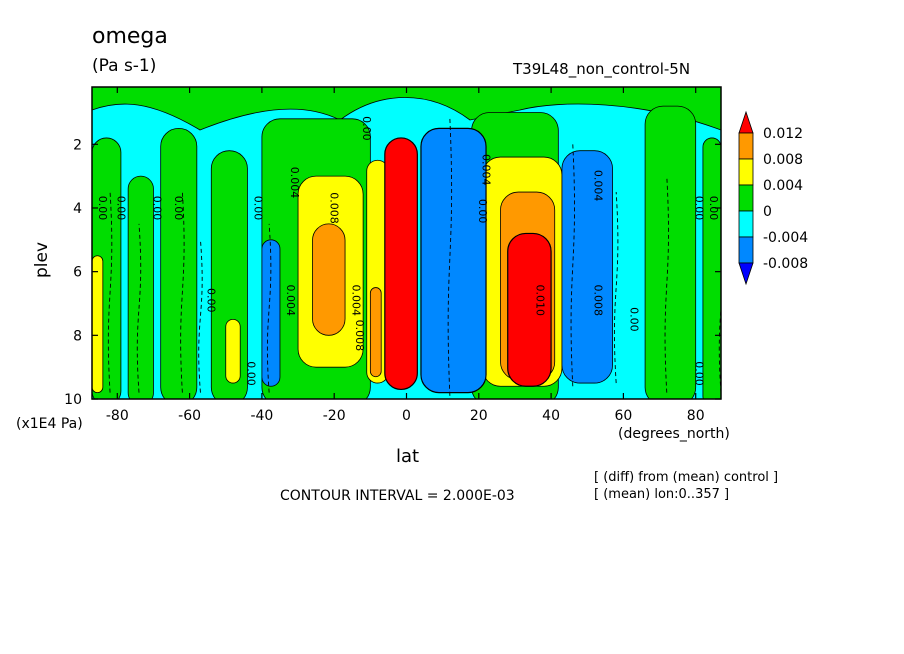 This screenshot has height=654, width=904. What do you see at coordinates (662, 494) in the screenshot?
I see `mean-note: [ (mean) lon:0..357 ]` at bounding box center [662, 494].